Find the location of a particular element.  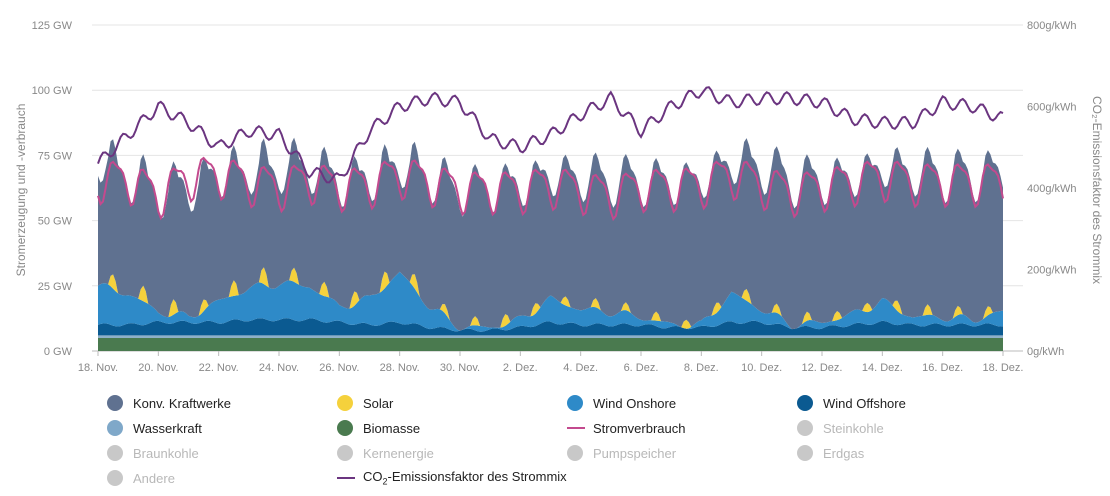

legend-item-4: Wind Offshore is located at coordinates (851, 403).